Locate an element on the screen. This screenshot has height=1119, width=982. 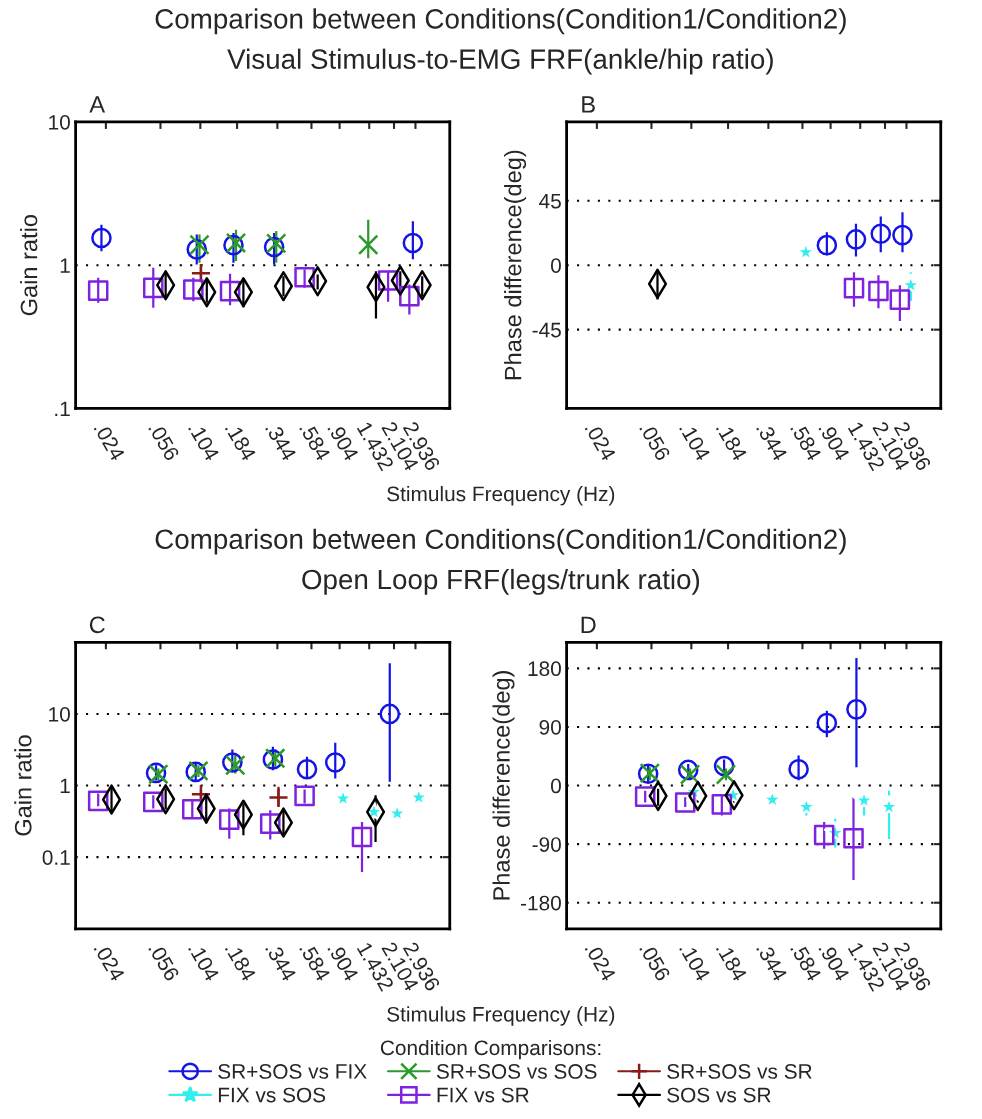
legend-label: FIX vs SOS is located at coordinates (272, 1095).